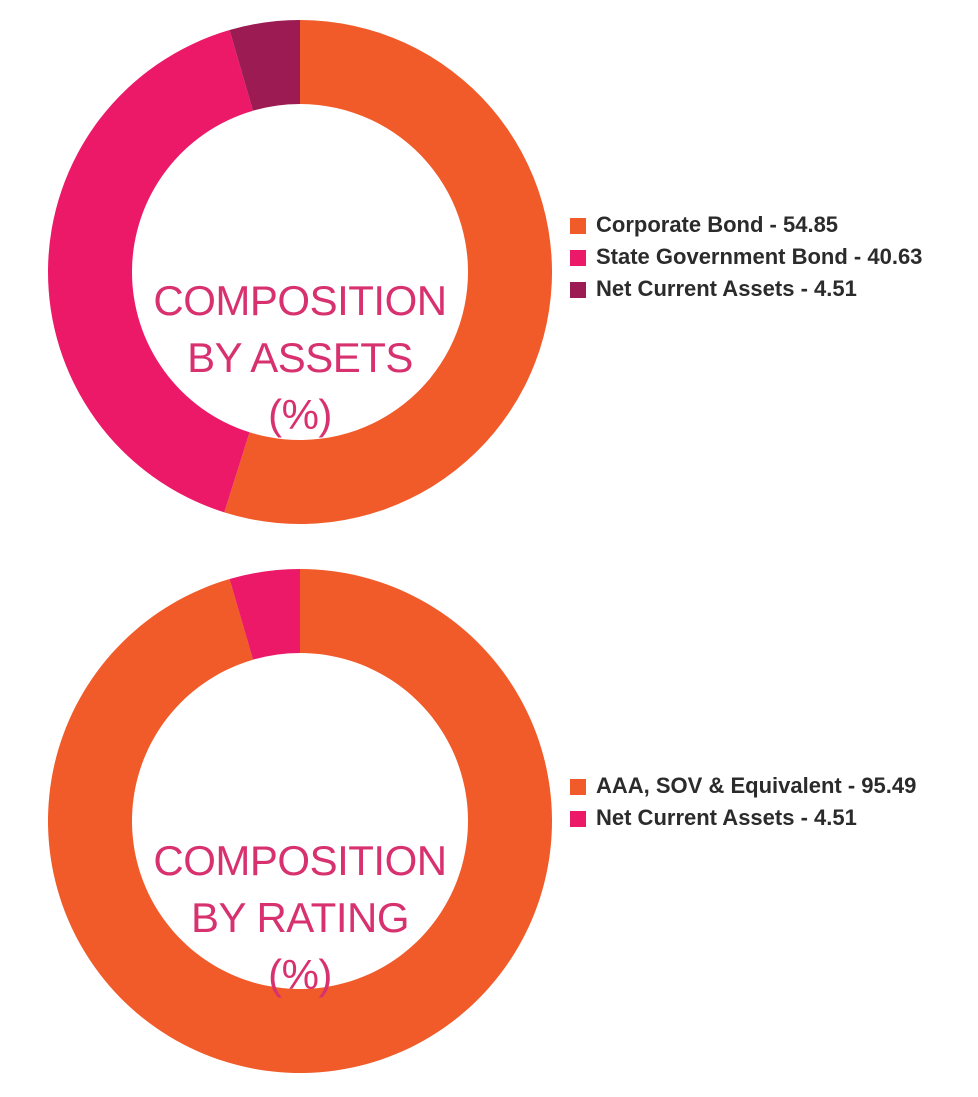 This screenshot has width=978, height=1097. Describe the element at coordinates (300, 860) in the screenshot. I see `rating-title-line-1: COMPOSITION` at that location.